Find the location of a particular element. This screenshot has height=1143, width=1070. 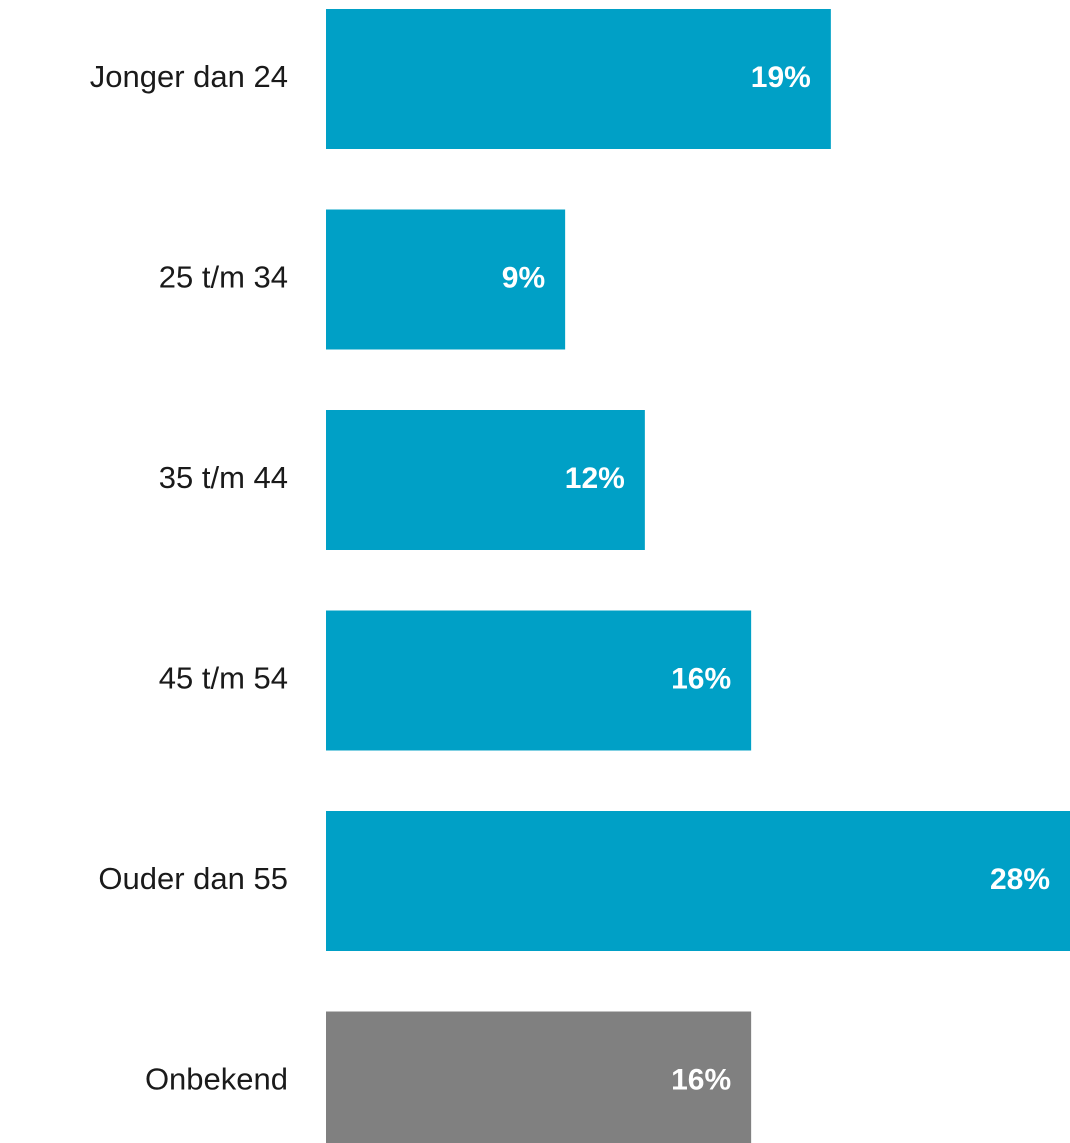

value-label: 19% is located at coordinates (781, 77).